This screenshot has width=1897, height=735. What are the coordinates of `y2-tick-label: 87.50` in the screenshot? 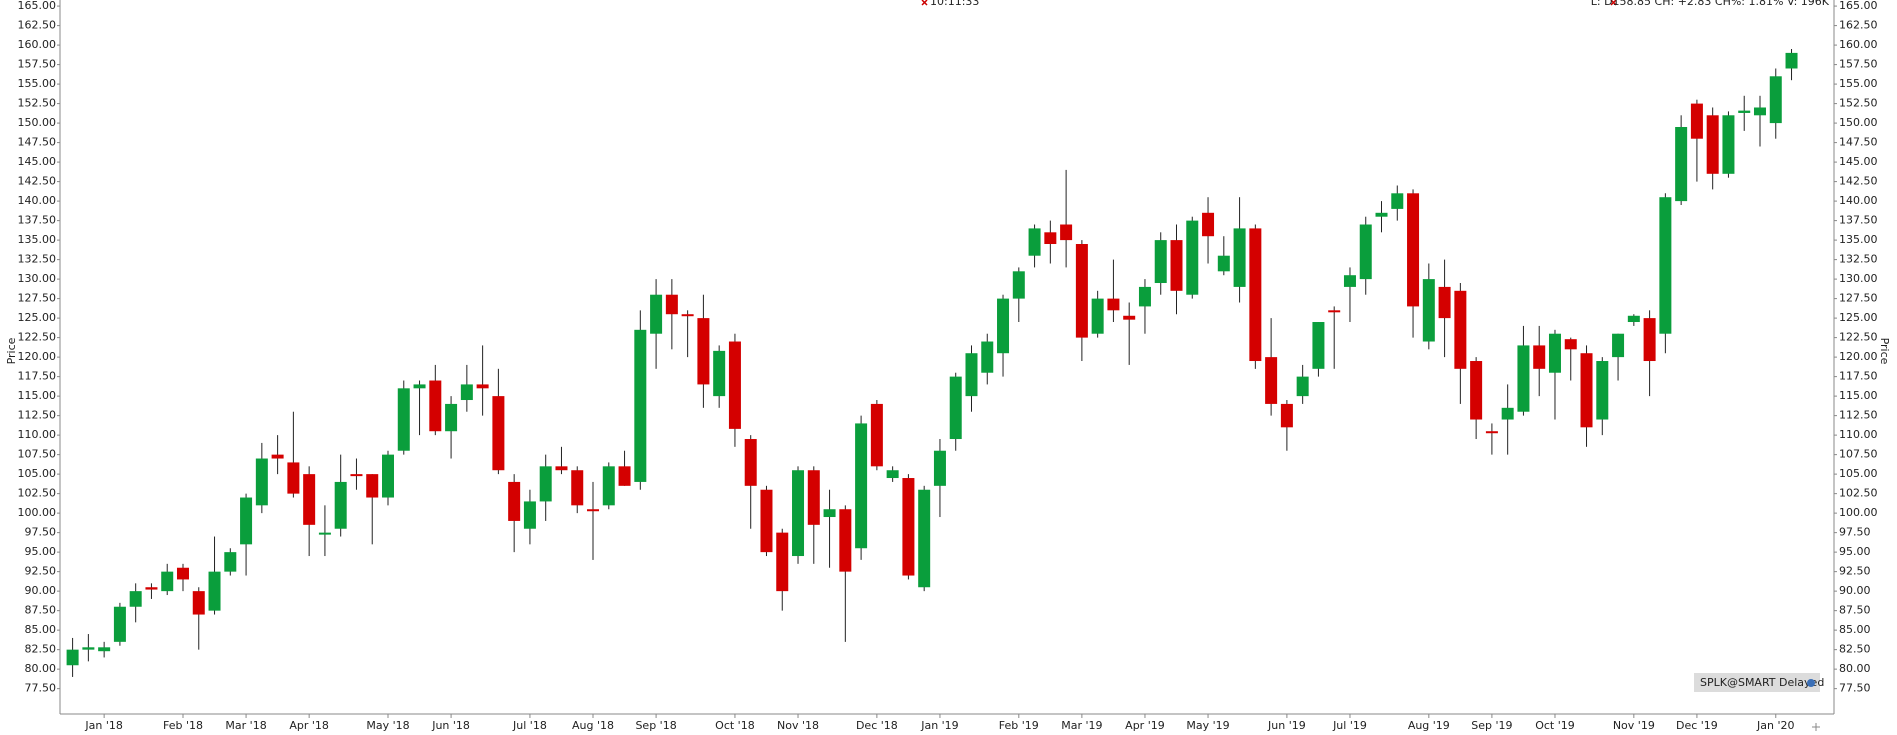 It's located at (1855, 610).